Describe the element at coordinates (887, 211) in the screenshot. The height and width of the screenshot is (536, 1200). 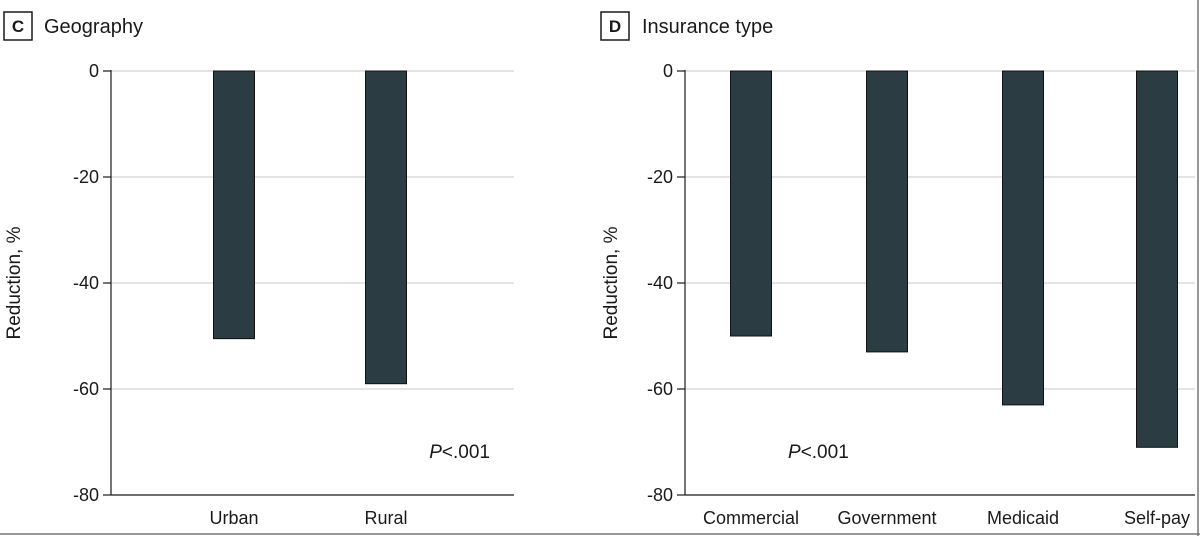
I see `panel-d-bar-government` at that location.